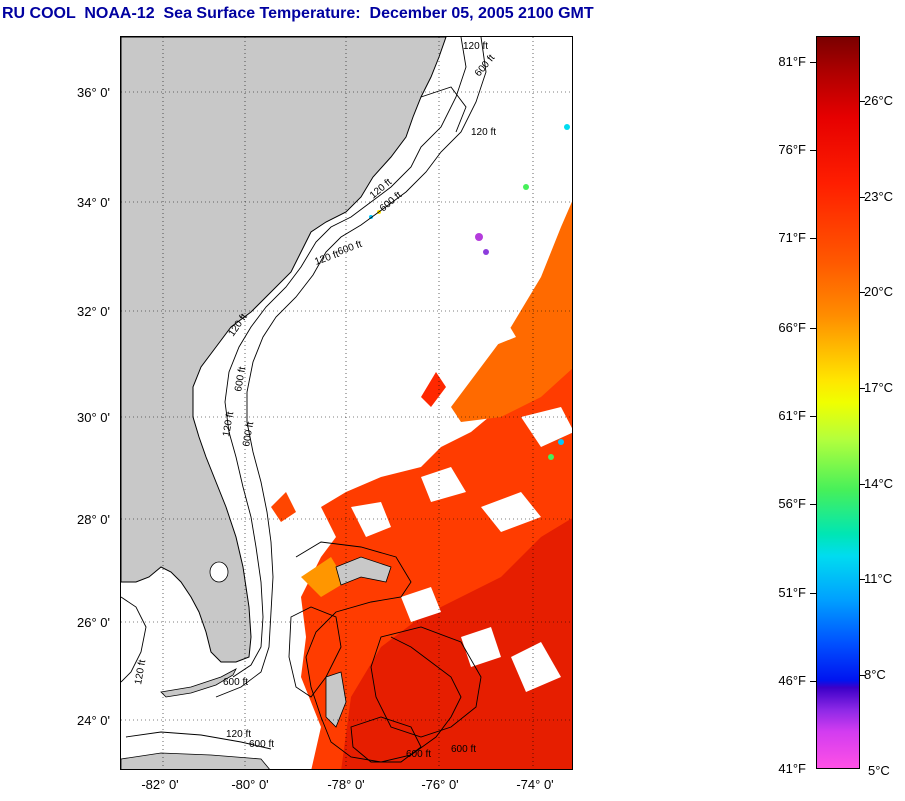 Image resolution: width=905 pixels, height=801 pixels. What do you see at coordinates (878, 578) in the screenshot?
I see `colorbar-c-label: 11°C` at bounding box center [878, 578].